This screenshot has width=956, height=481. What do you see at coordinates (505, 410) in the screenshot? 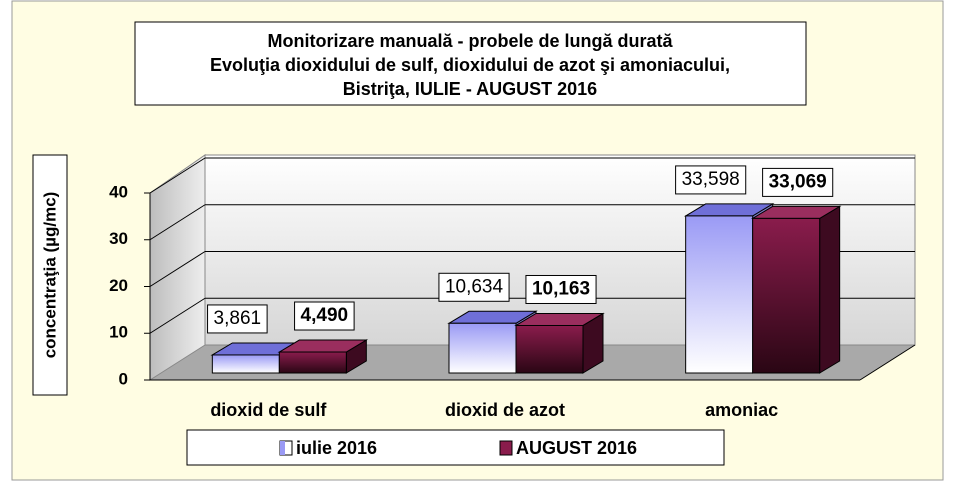
I see `x-tick-label: dioxid de azot` at bounding box center [505, 410].